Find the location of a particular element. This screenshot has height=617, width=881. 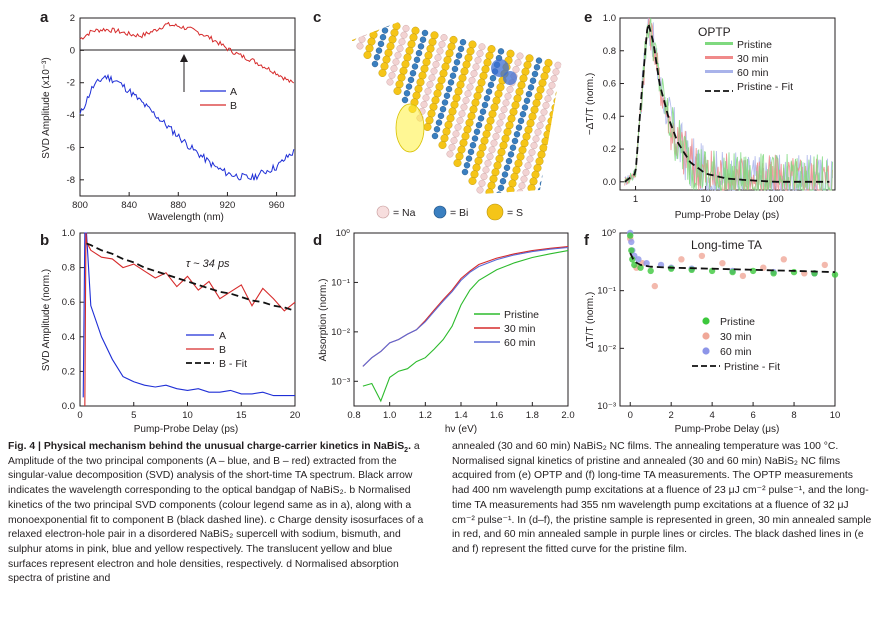

electron-density-surface is located at coordinates (410, 128).